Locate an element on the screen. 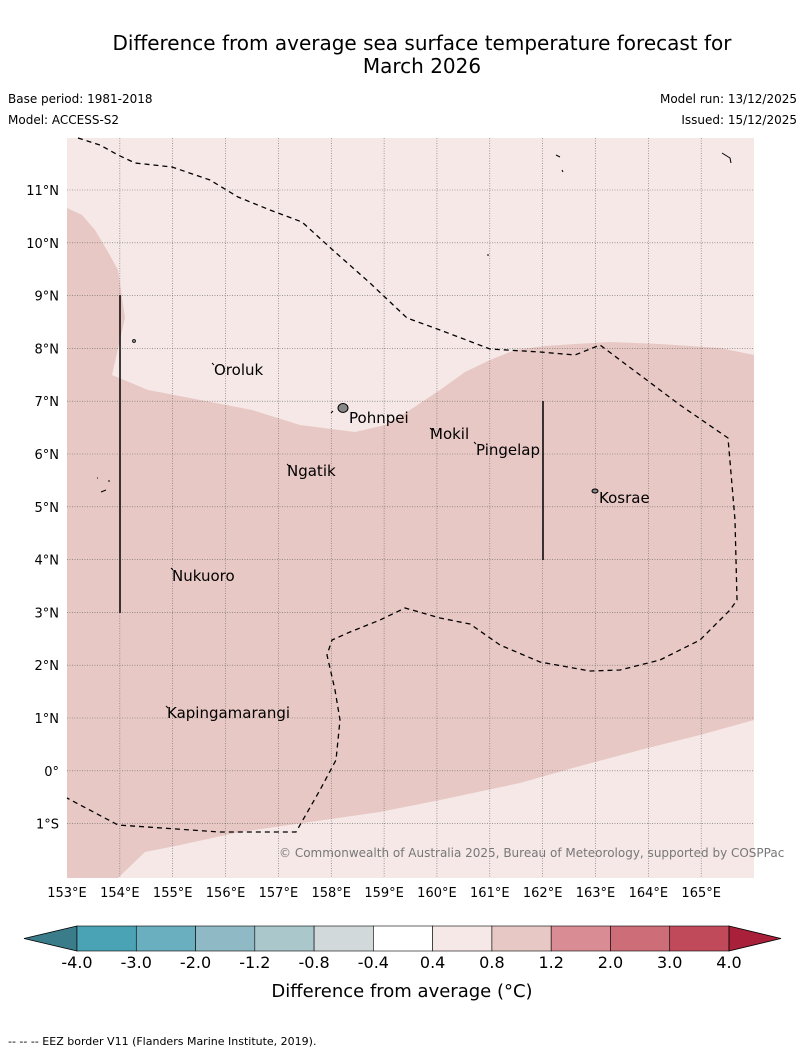 Image resolution: width=804 pixels, height=1058 pixels. colorbar is located at coordinates (402, 938).